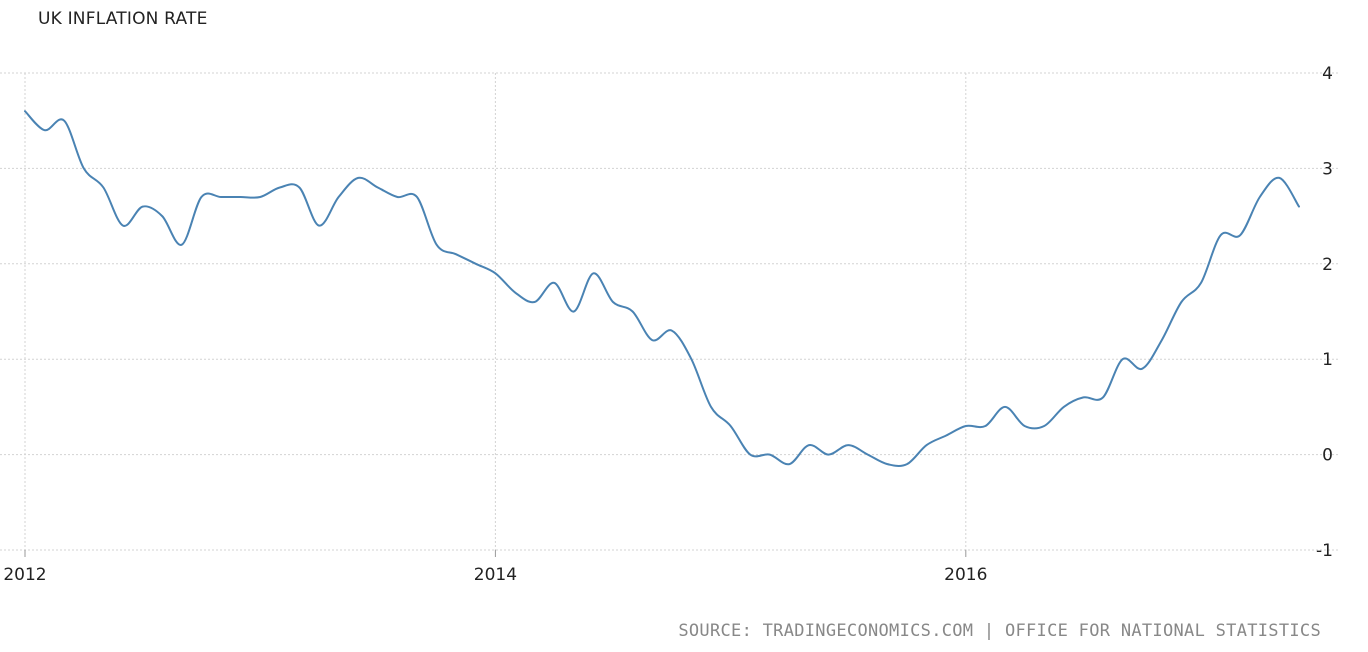  What do you see at coordinates (1324, 312) in the screenshot?
I see `y-axis-ticks: 4 3 2 1 0 -1` at bounding box center [1324, 312].